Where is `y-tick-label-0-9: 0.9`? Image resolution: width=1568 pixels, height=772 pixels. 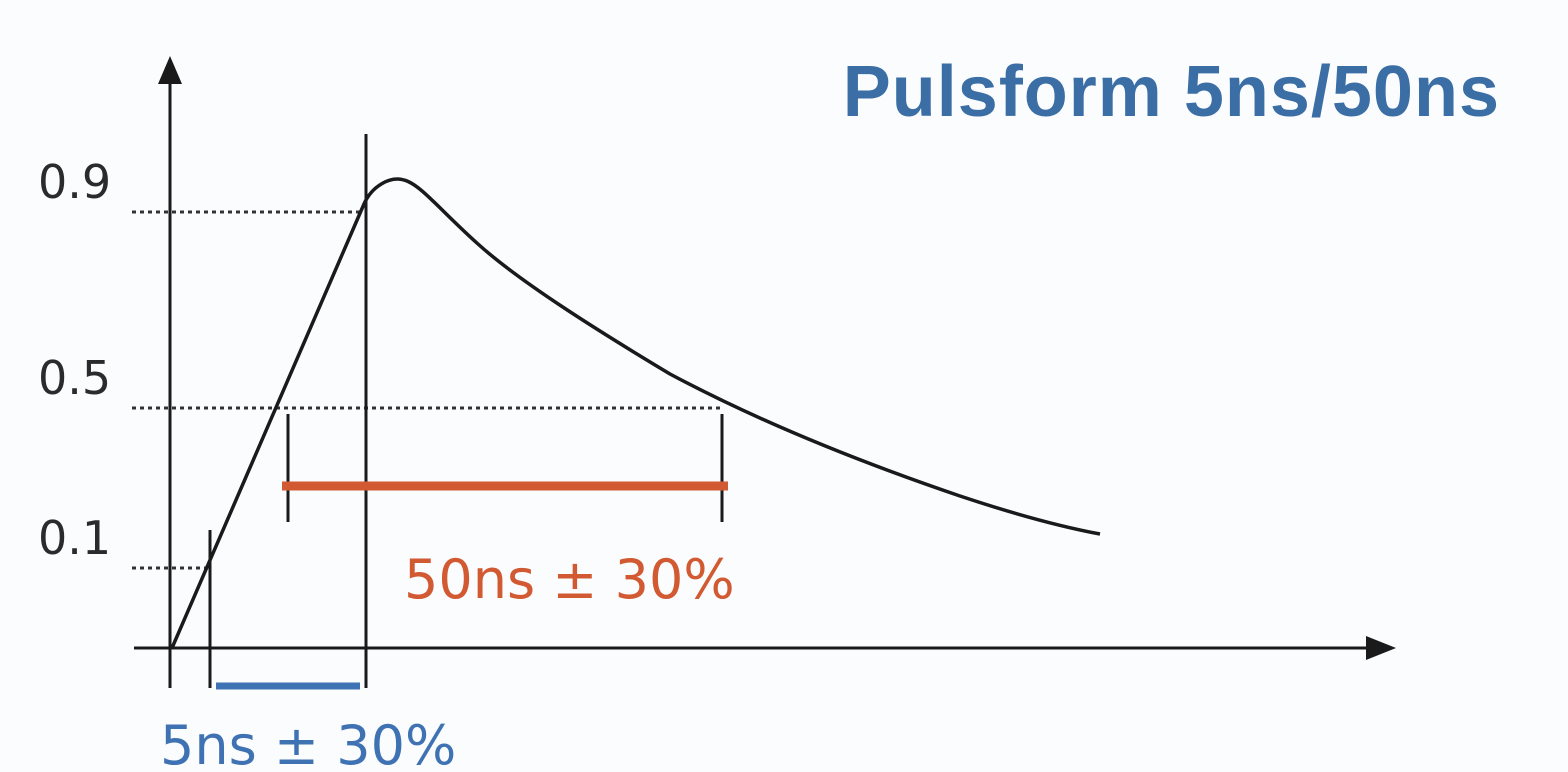
y-tick-label-0-9: 0.9 is located at coordinates (74, 182).